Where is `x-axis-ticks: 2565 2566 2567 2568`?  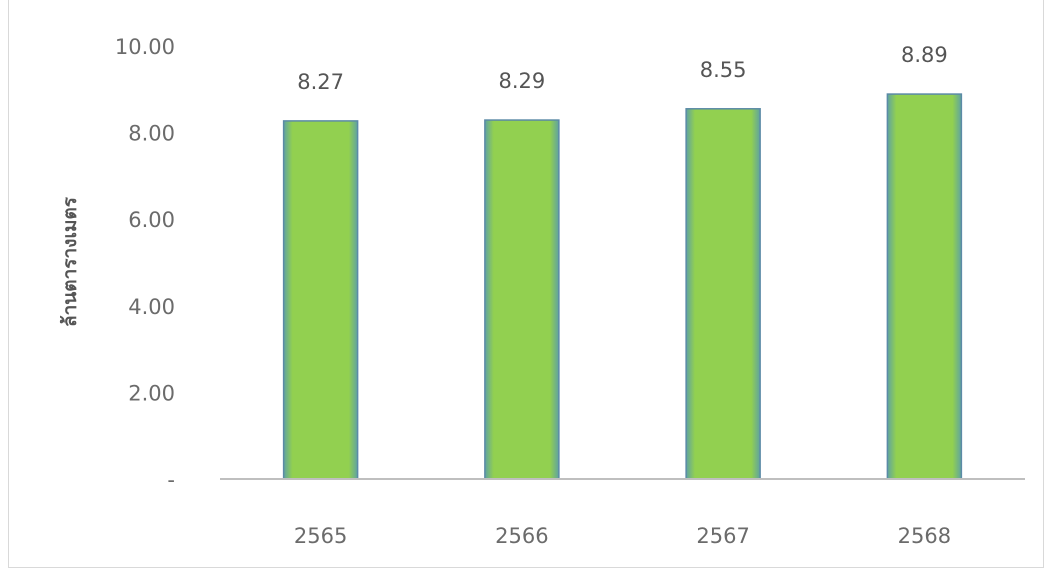 x-axis-ticks: 2565 2566 2567 2568 is located at coordinates (622, 536).